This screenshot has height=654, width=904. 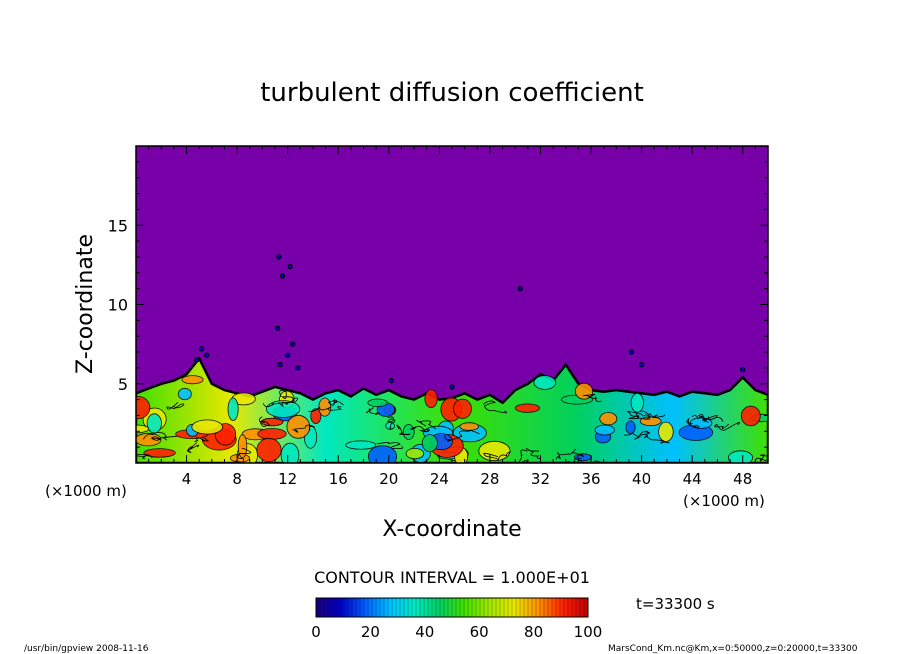 I want to click on x-tick-label: 40, so click(x=641, y=479).